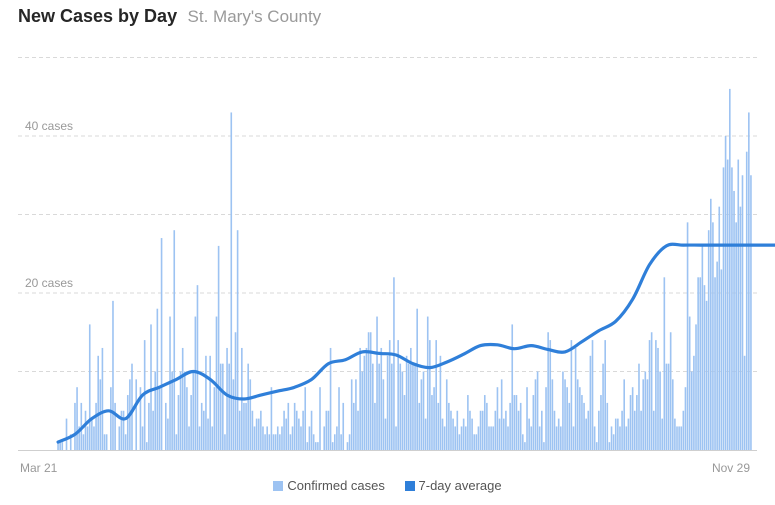  Describe the element at coordinates (329, 485) in the screenshot. I see `legend-item-confirmed-cases: Confirmed cases` at that location.